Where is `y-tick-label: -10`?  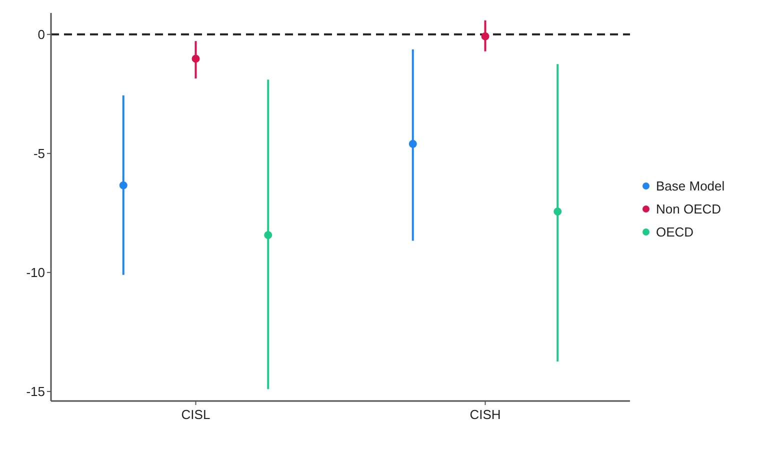
y-tick-label: -10 is located at coordinates (35, 272).